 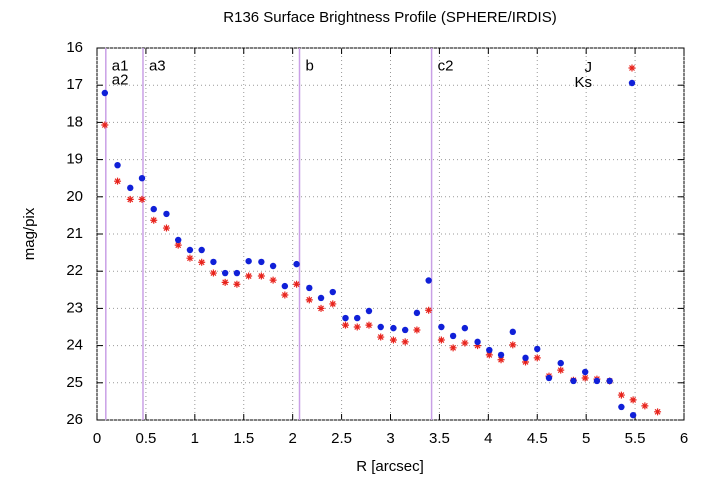 What do you see at coordinates (74, 47) in the screenshot?
I see `y-tick-label: 16` at bounding box center [74, 47].